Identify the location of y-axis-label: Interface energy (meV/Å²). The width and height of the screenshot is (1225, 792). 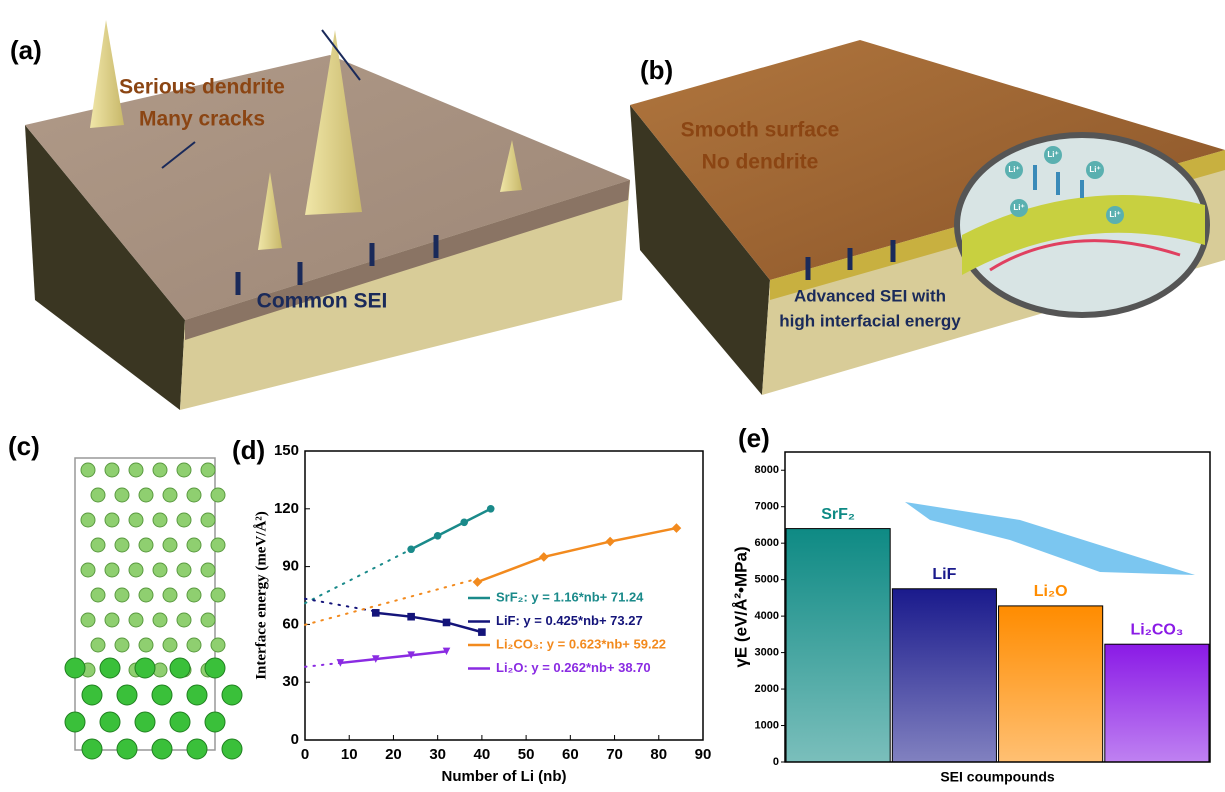
(261, 595).